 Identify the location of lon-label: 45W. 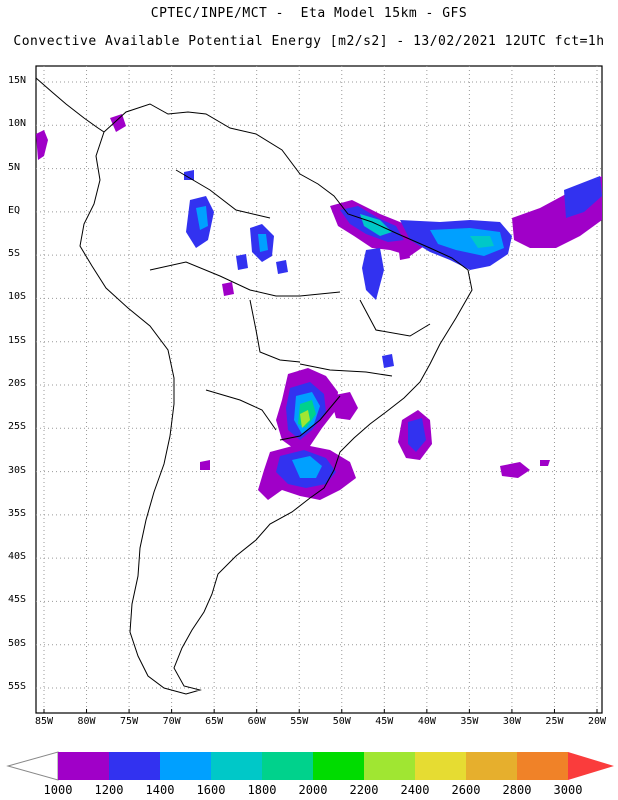
(384, 721).